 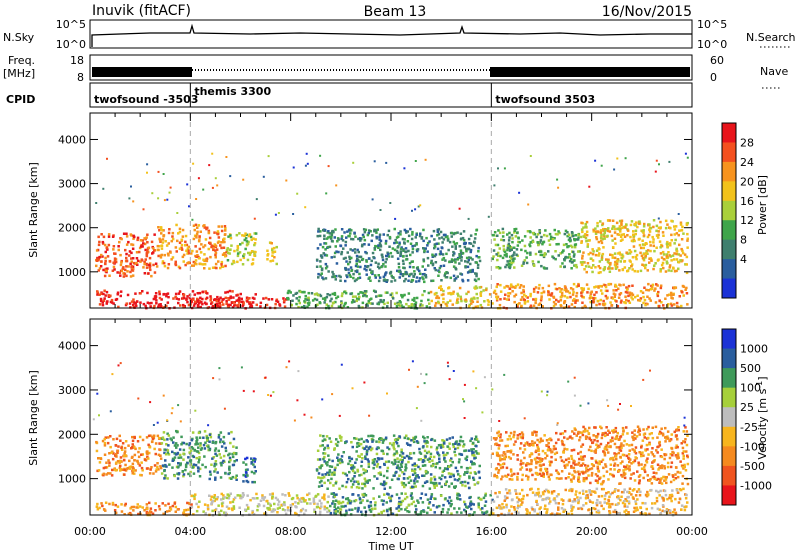 I want to click on date-title: 16/Nov/2015, so click(x=647, y=12).